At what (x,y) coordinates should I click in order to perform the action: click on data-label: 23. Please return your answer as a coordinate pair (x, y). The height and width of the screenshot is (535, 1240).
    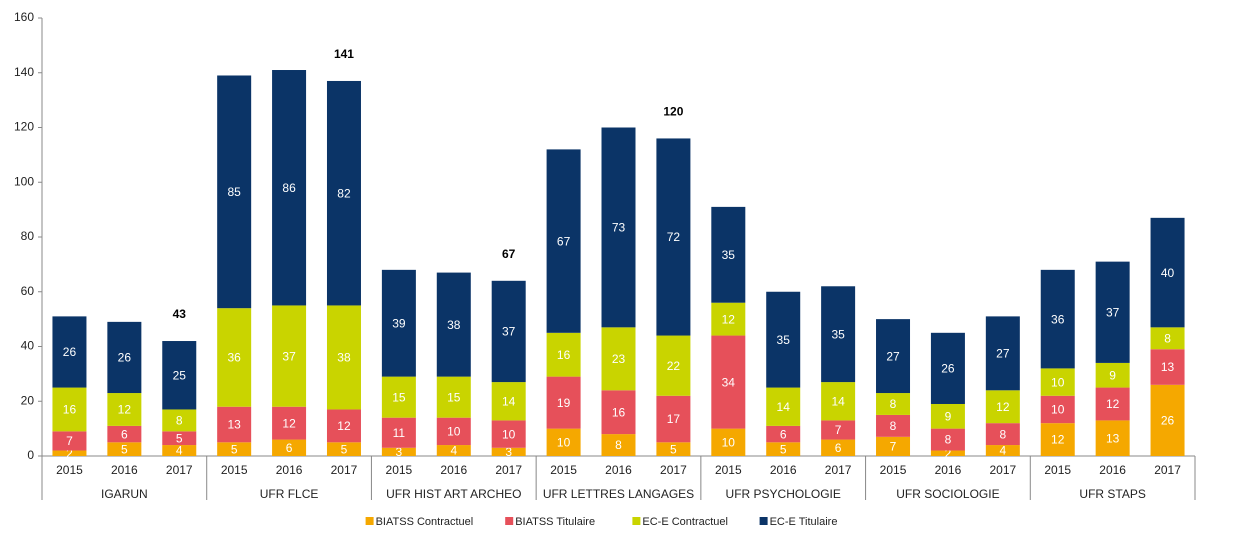
    Looking at the image, I should click on (619, 359).